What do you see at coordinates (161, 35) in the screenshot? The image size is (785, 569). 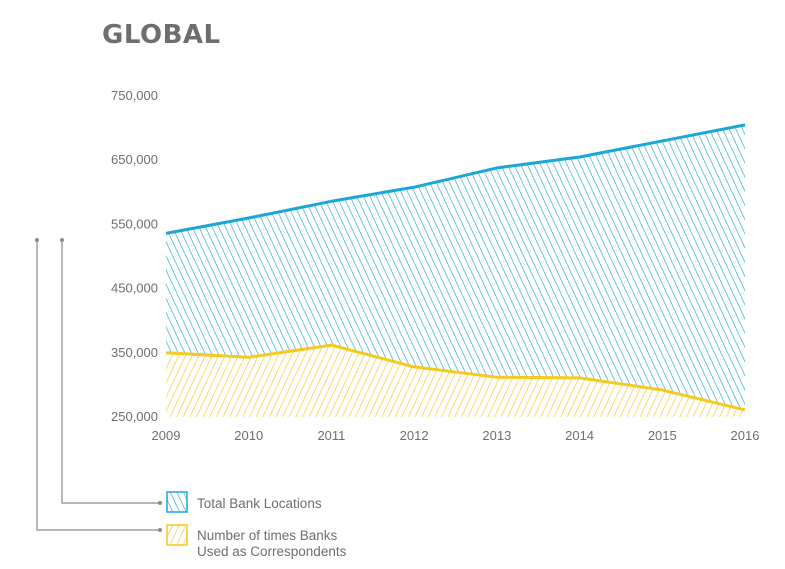 I see `chart-title: GLOBAL` at bounding box center [161, 35].